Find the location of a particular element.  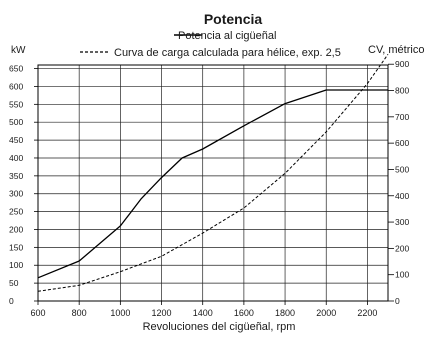

y-left-tick-label: 400 is located at coordinates (16, 158).